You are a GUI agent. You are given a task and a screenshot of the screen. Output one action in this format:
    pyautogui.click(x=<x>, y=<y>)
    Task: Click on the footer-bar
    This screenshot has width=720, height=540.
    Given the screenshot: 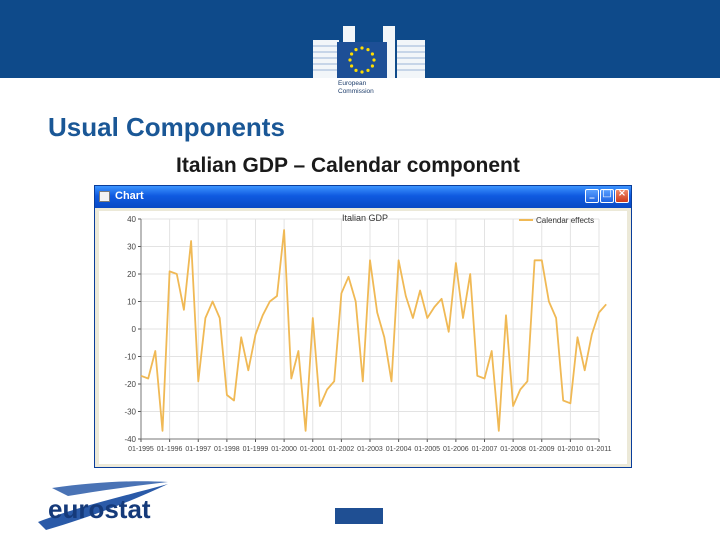 What is the action you would take?
    pyautogui.click(x=359, y=516)
    